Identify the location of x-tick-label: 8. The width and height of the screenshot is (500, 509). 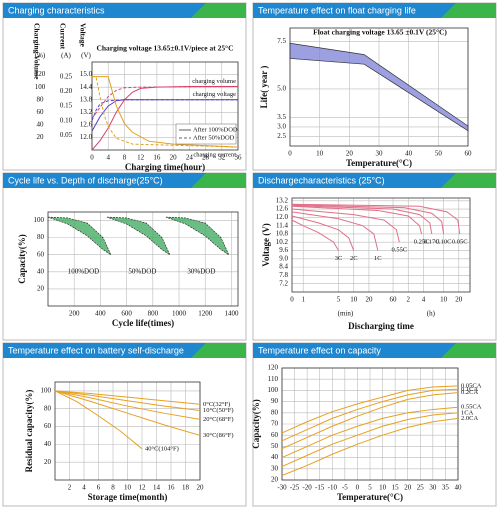
(125, 158).